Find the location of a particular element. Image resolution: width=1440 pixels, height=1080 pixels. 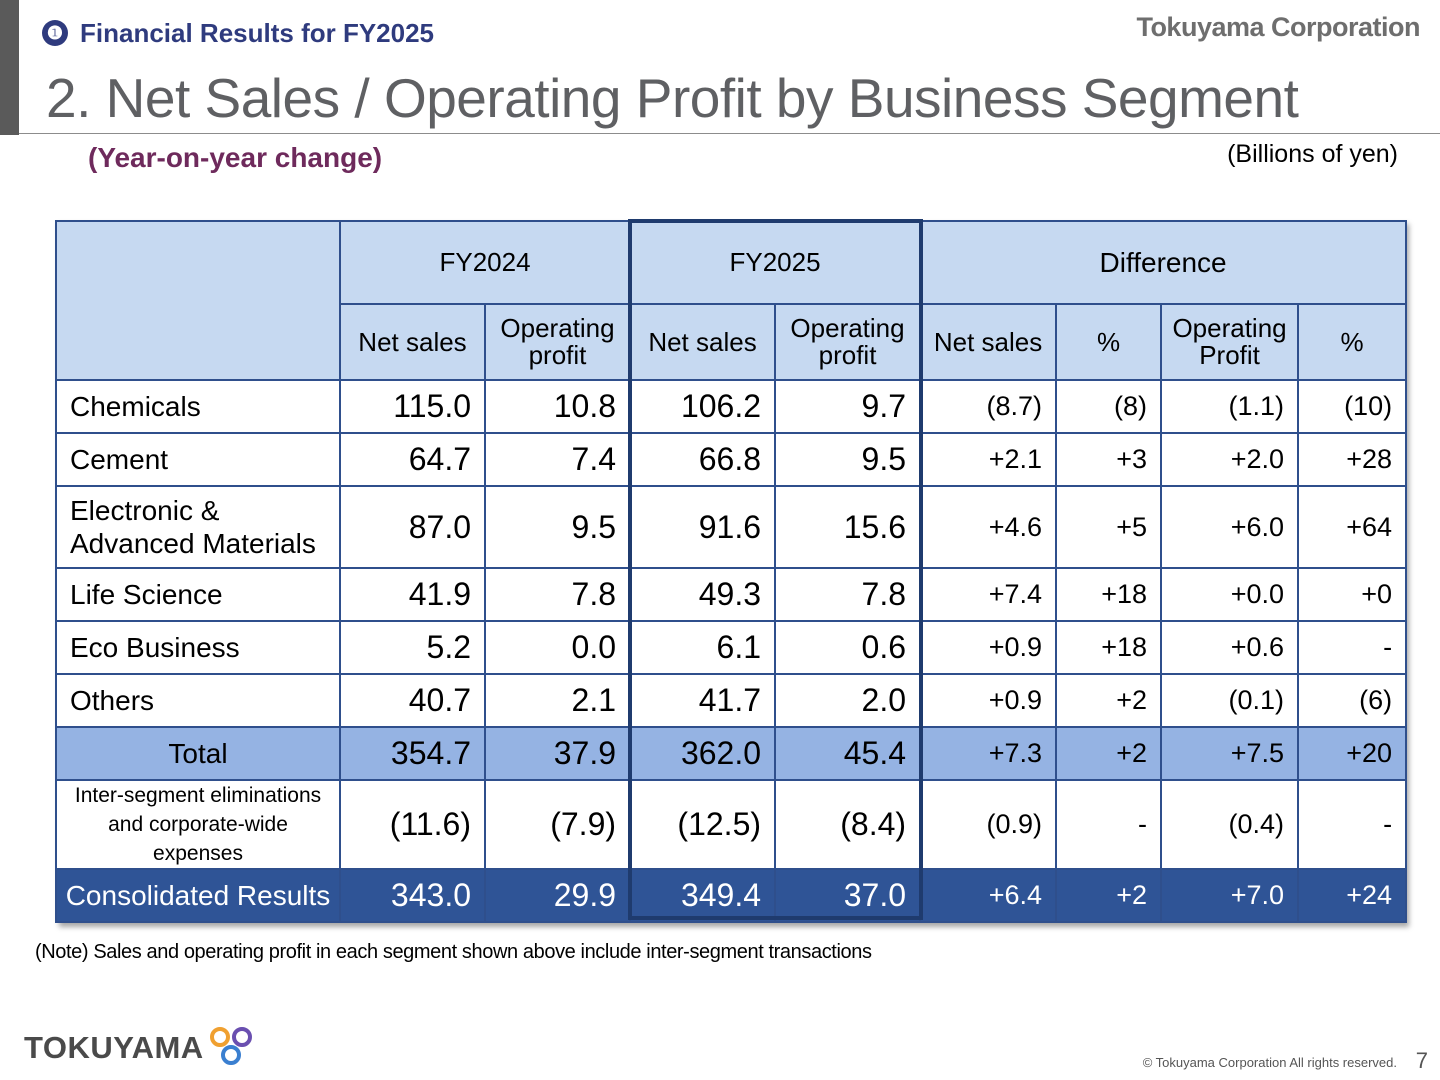

row-label: Cement is located at coordinates (198, 459).